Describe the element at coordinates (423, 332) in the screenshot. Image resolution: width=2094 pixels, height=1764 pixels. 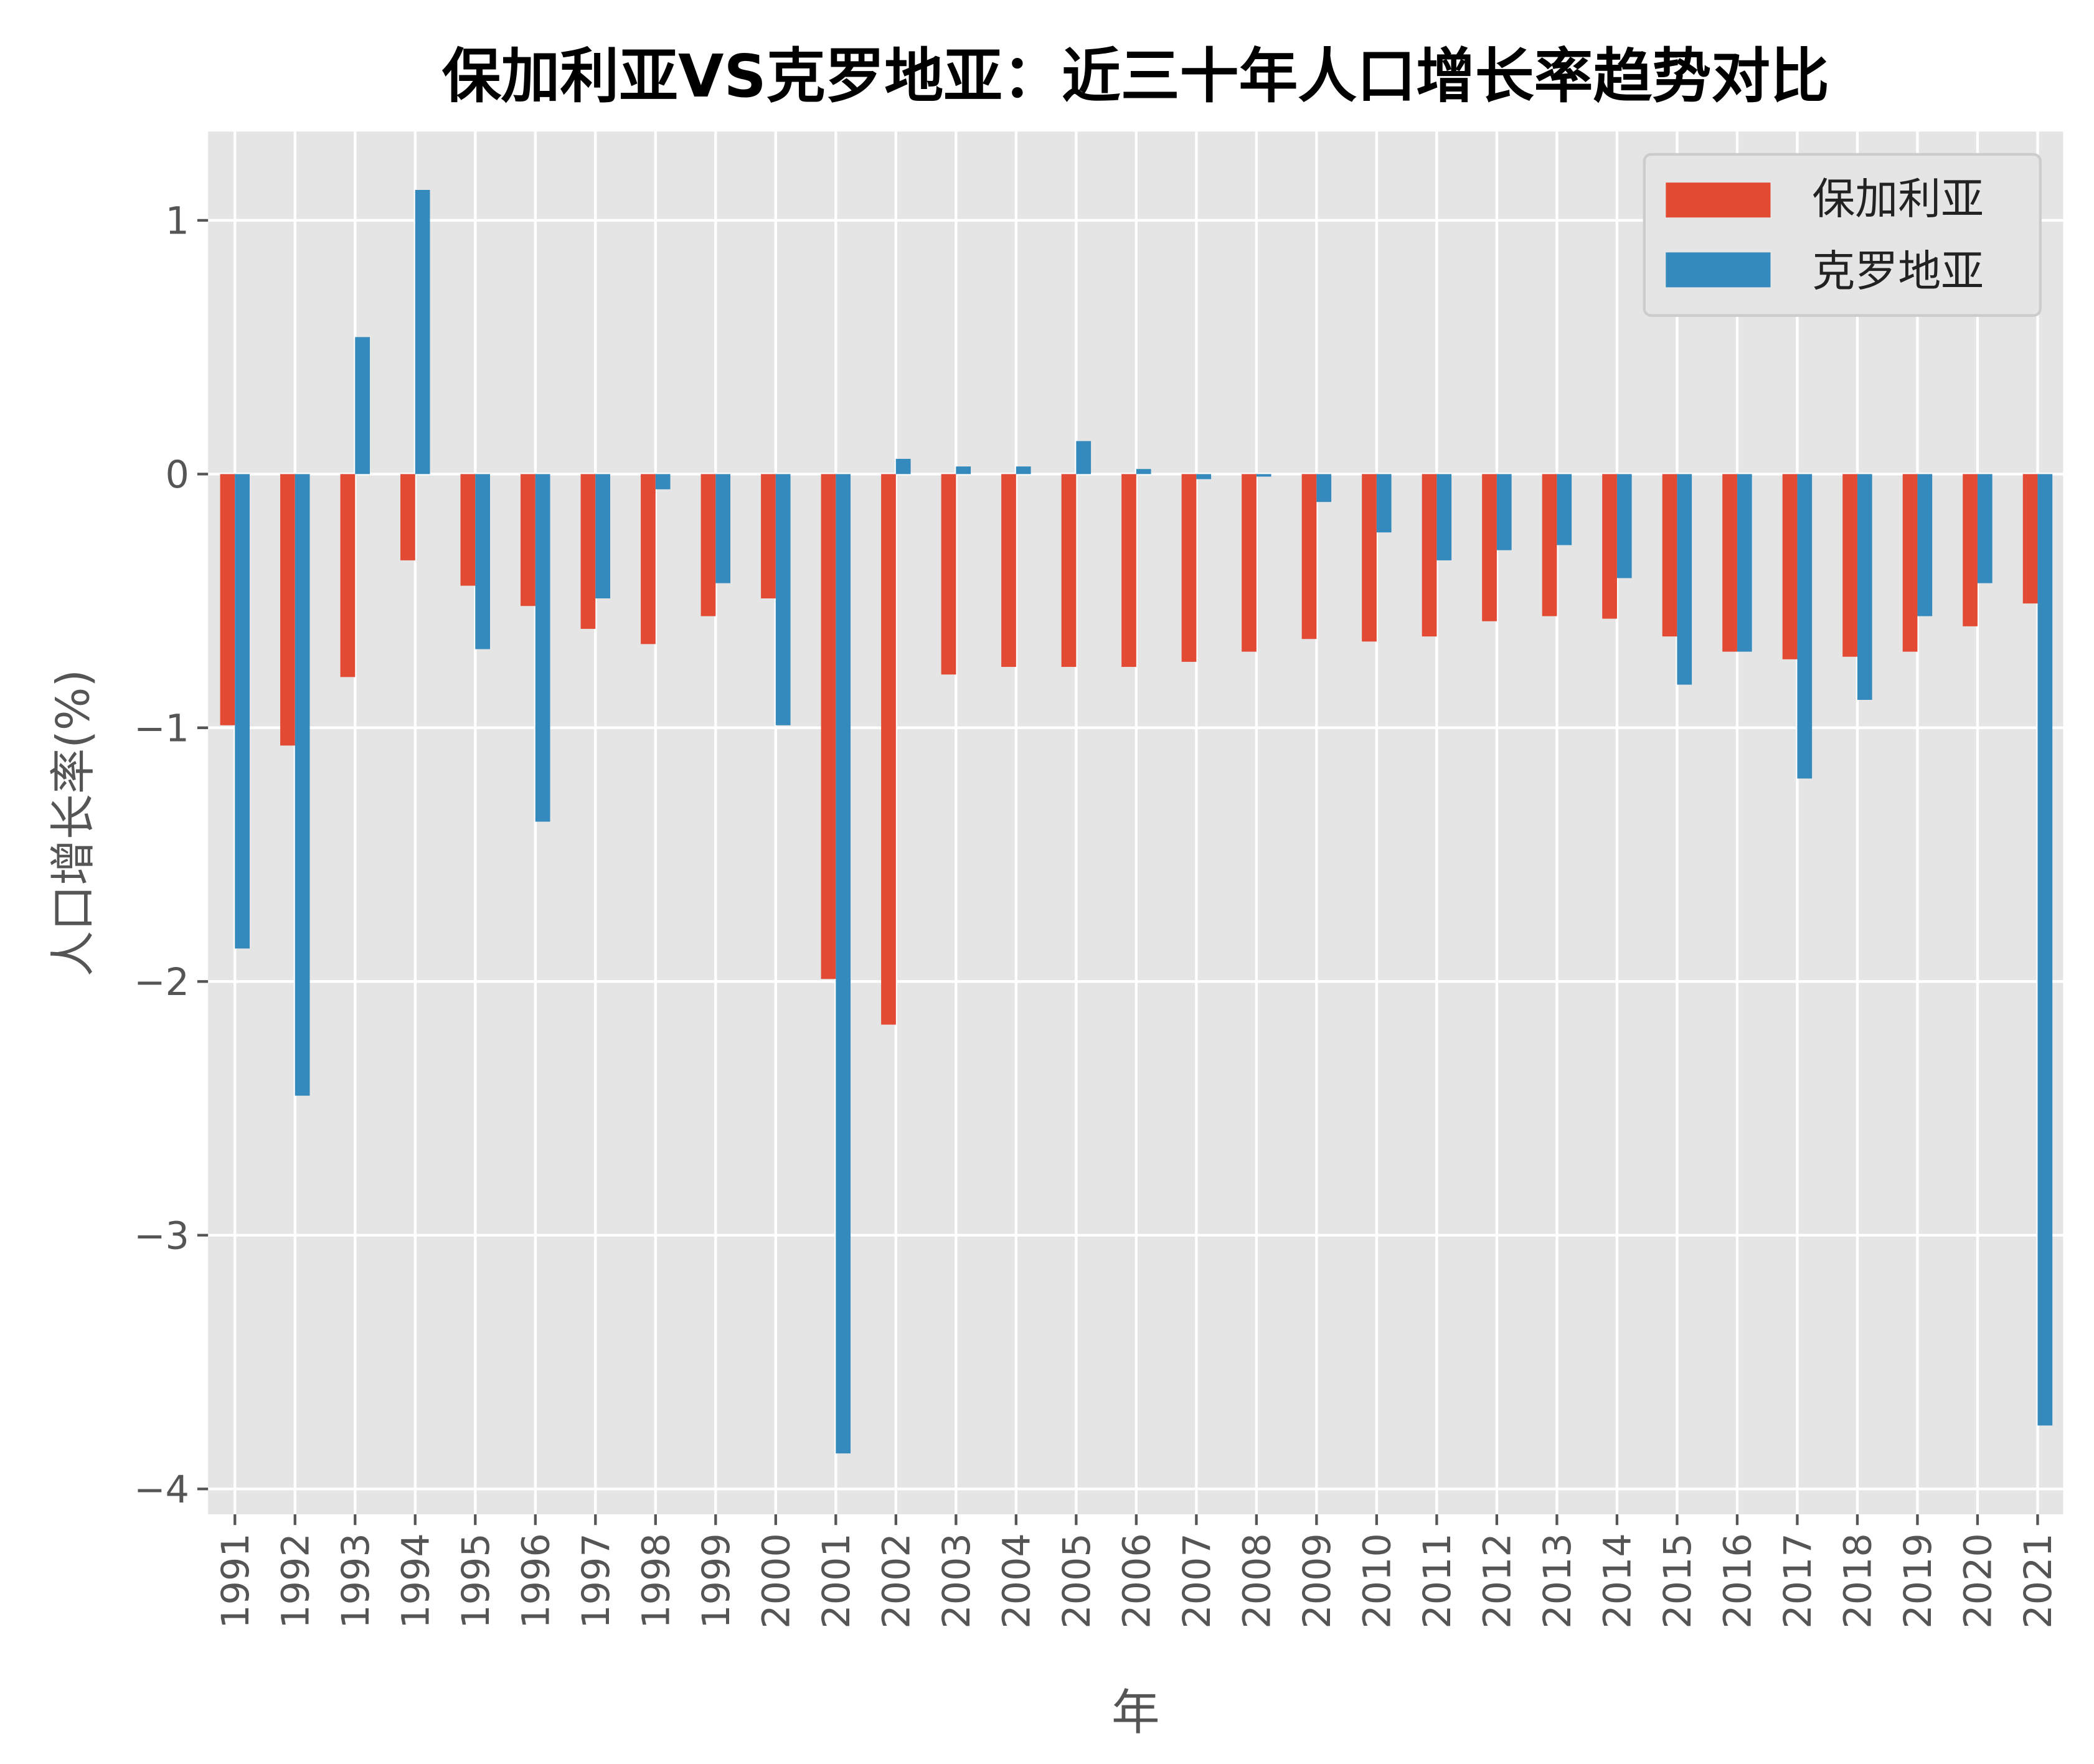
I see `bar-croatia-1994` at that location.